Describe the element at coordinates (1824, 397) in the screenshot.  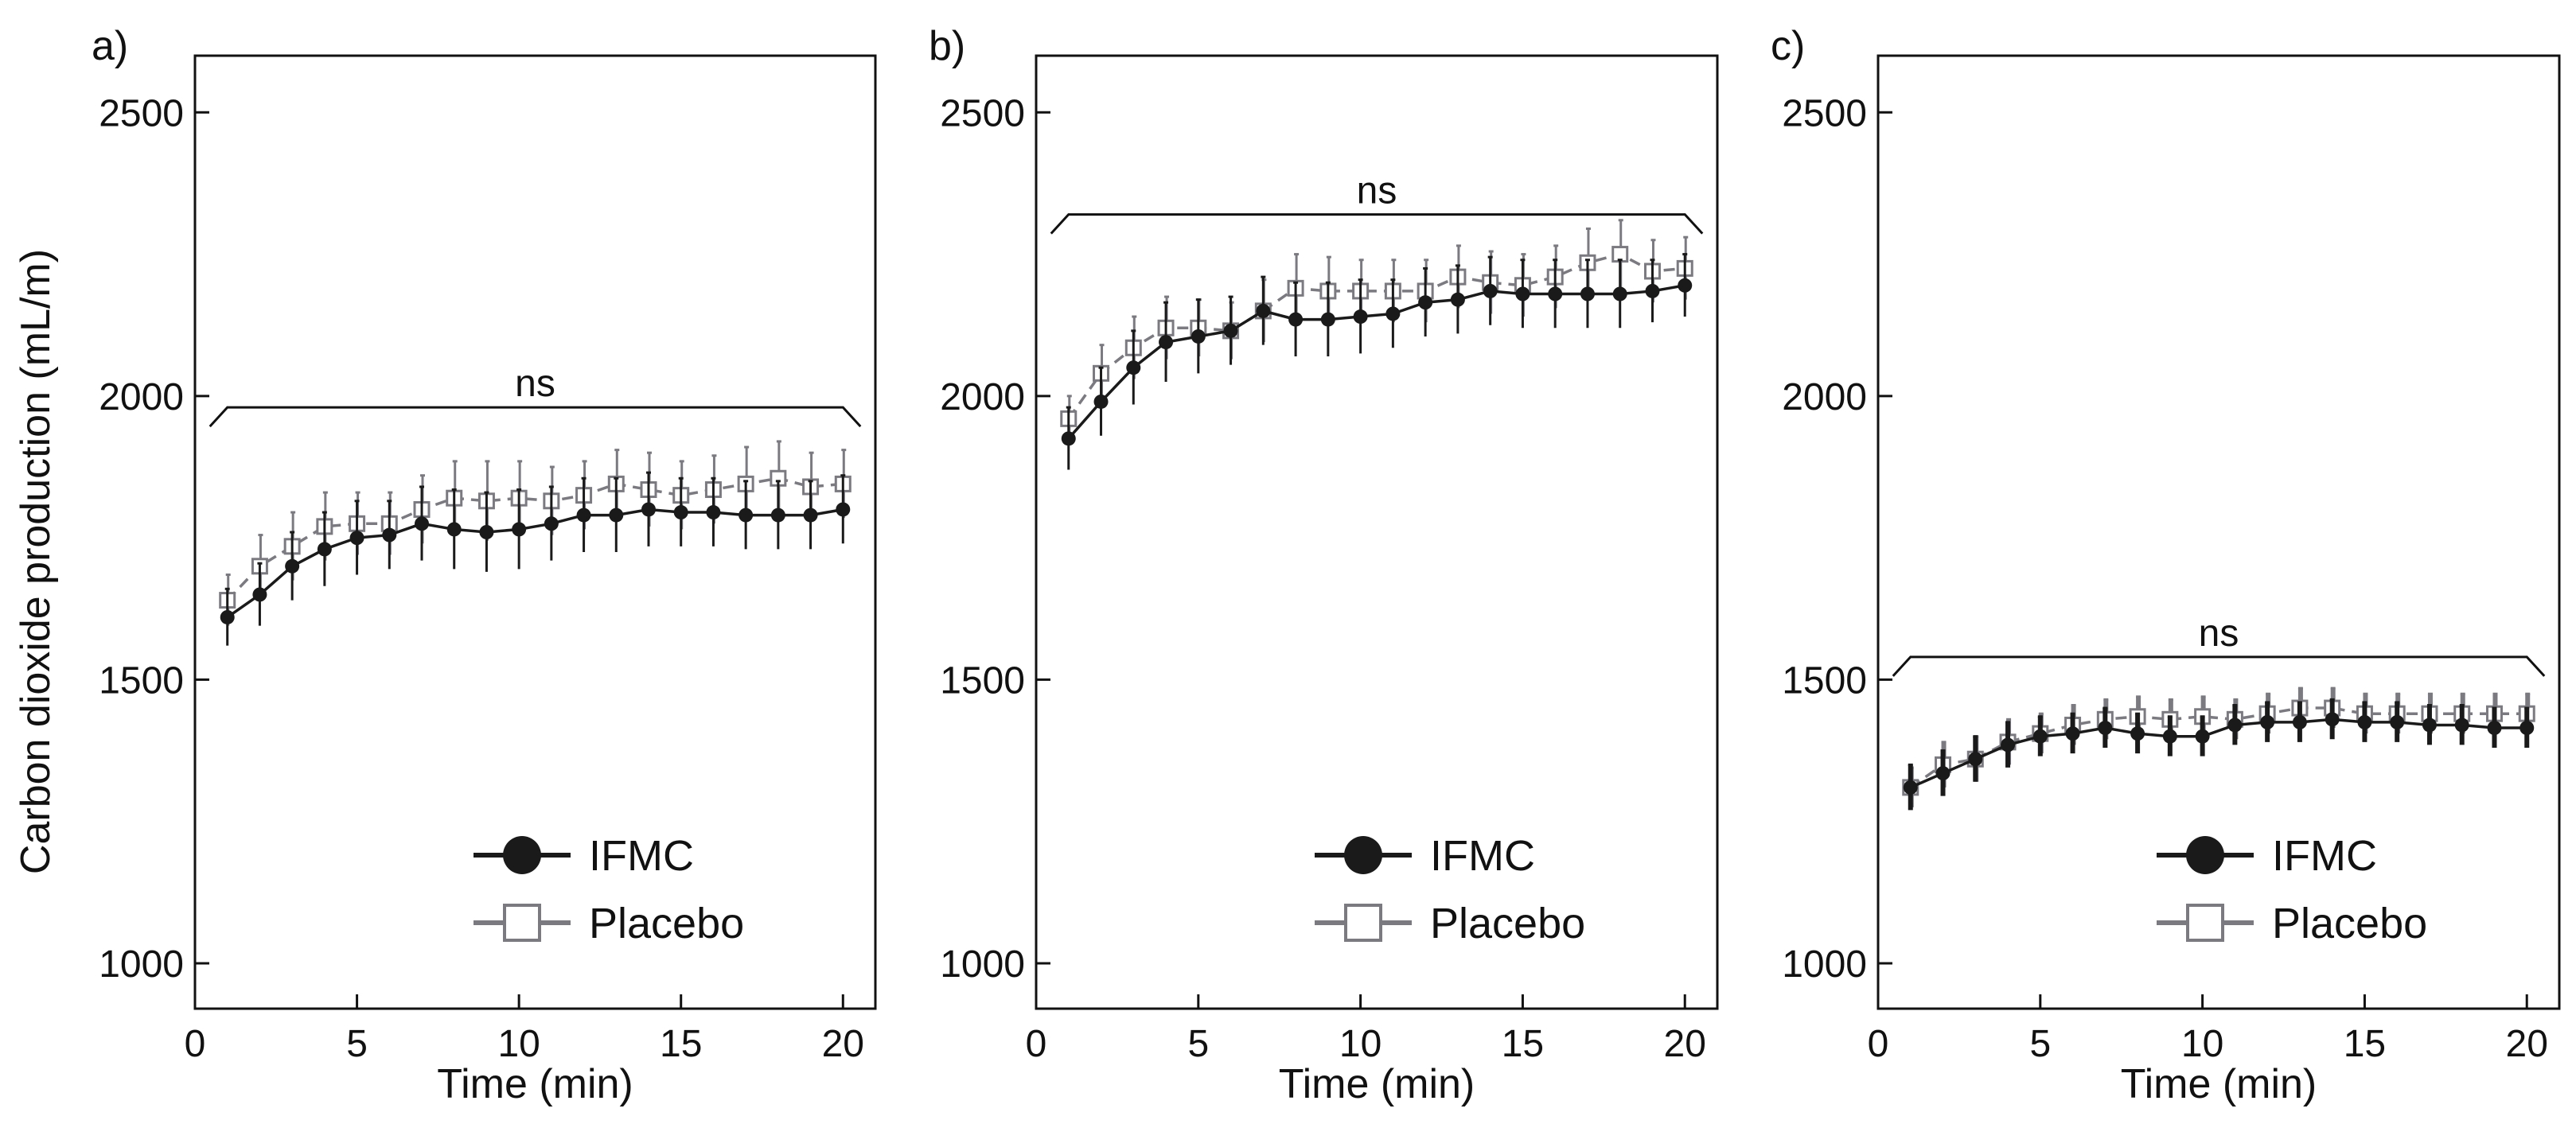
I see `y-tick-label: 2000` at that location.